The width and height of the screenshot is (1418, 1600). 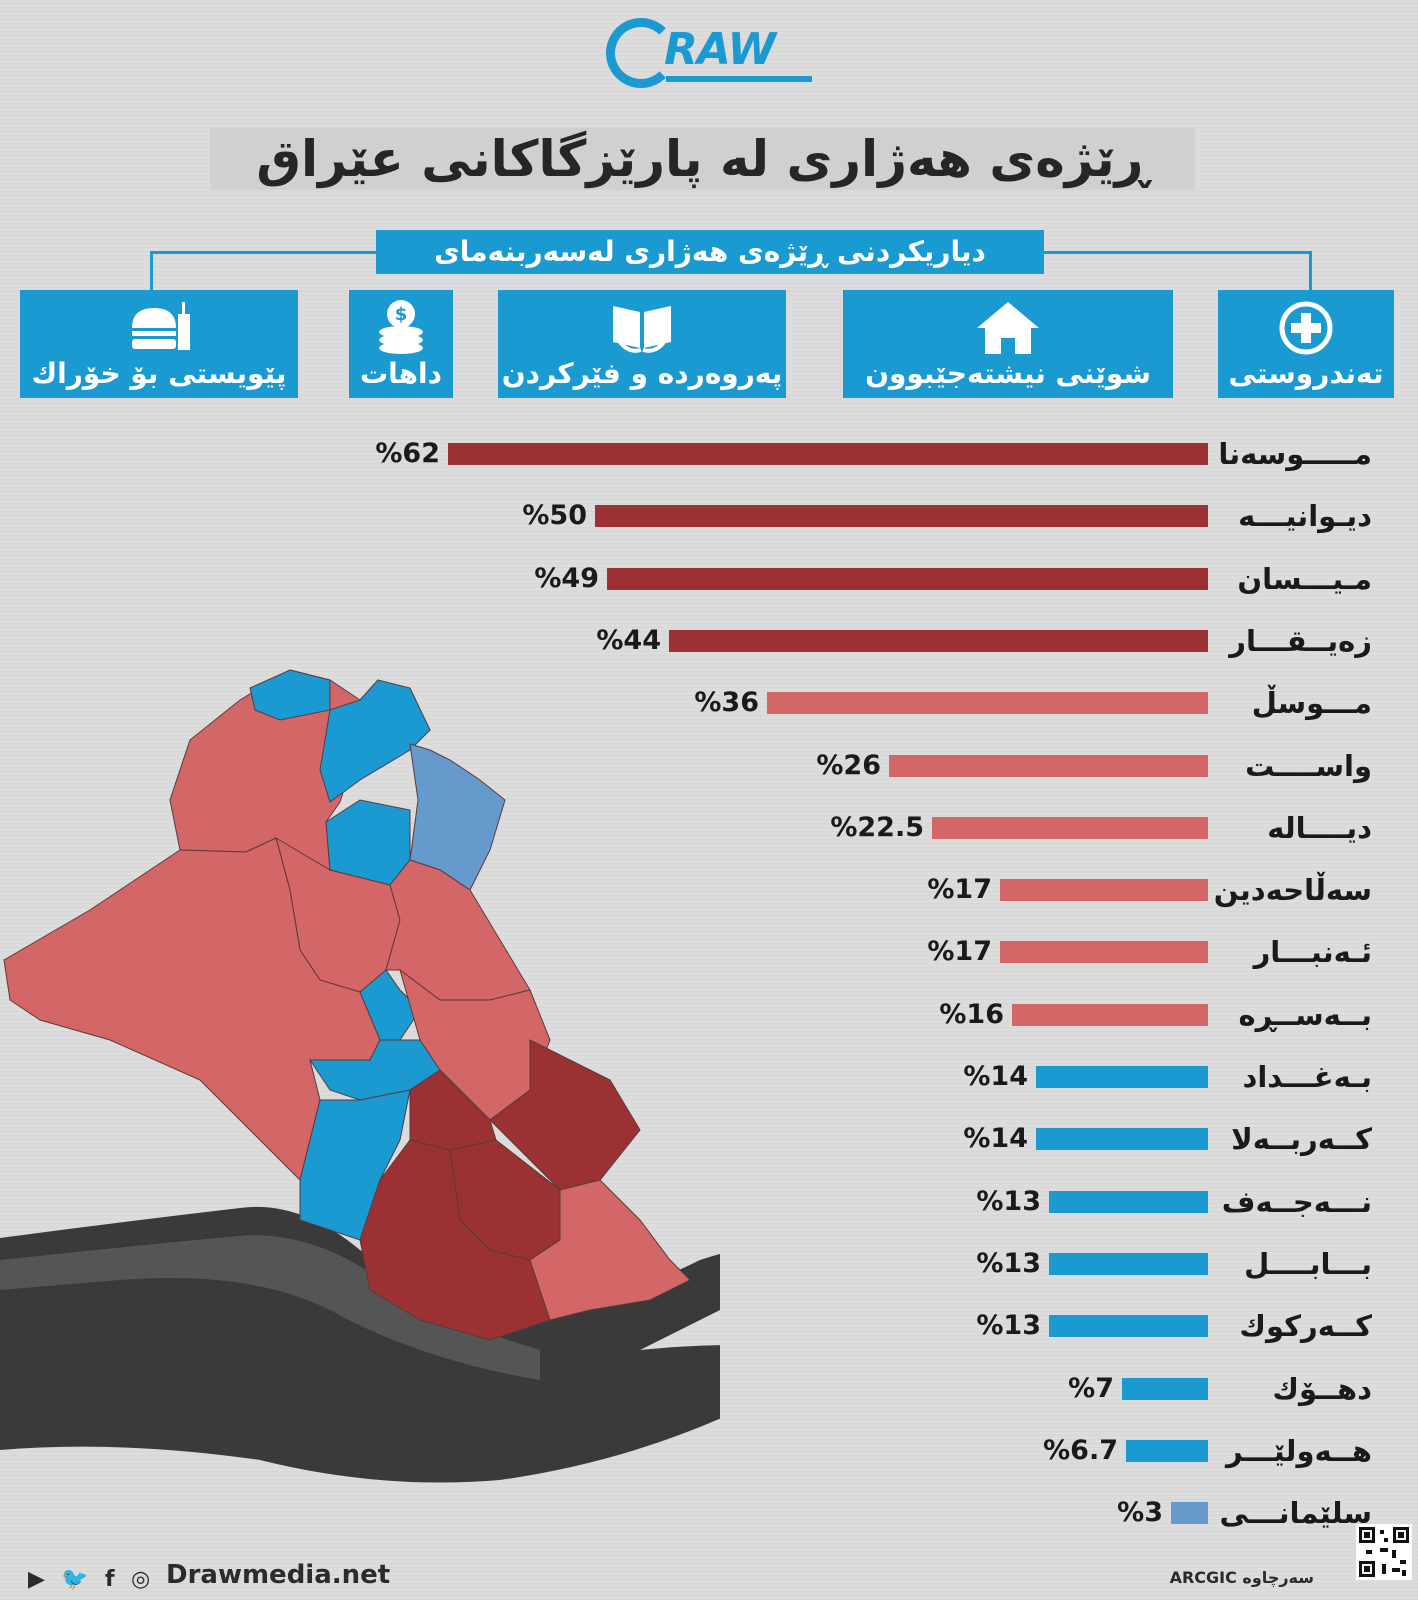 What do you see at coordinates (709, 828) in the screenshot?
I see `bar-row: دیــــالە %22.5` at bounding box center [709, 828].